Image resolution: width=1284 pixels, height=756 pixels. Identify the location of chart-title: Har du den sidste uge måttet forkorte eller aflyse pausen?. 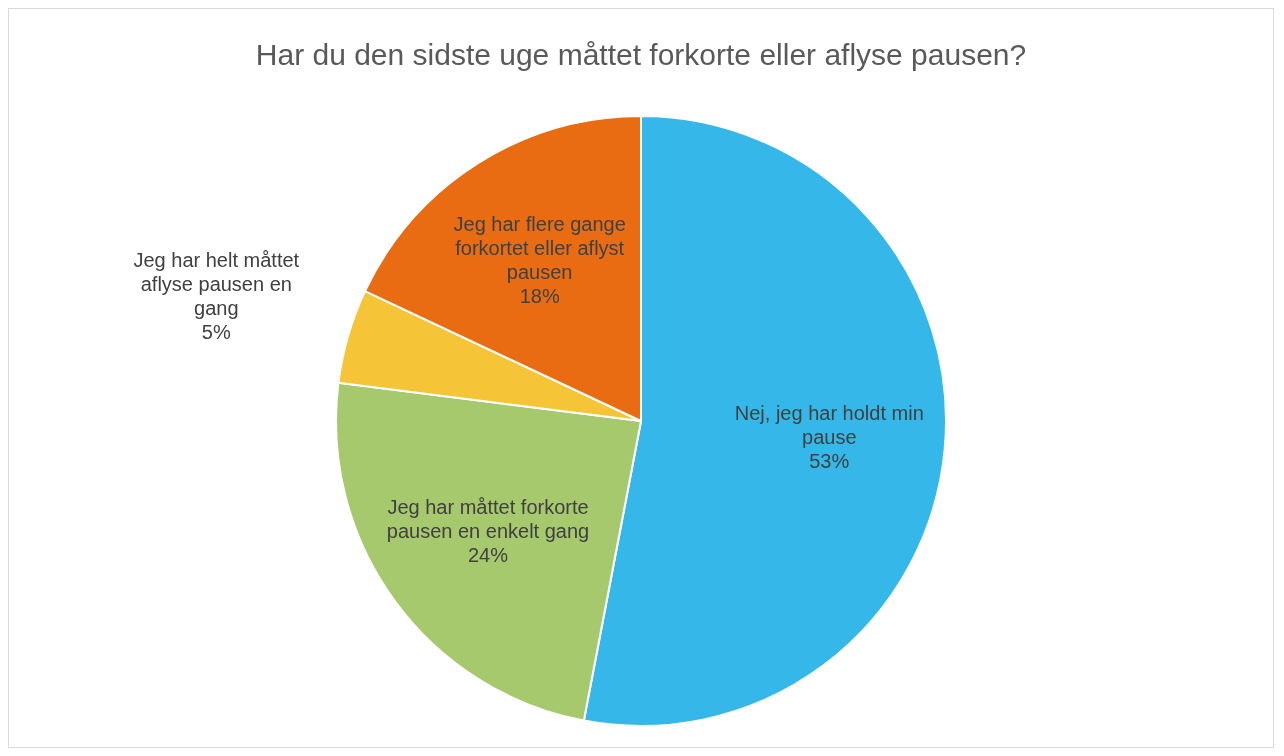
(641, 55).